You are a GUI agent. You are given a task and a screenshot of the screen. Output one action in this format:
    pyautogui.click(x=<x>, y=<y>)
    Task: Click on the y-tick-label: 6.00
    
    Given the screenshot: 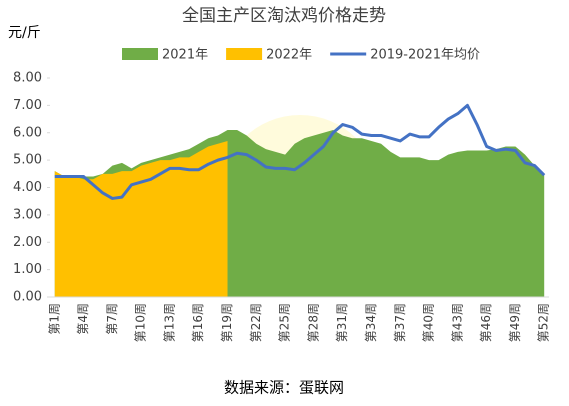 What is the action you would take?
    pyautogui.click(x=27, y=132)
    